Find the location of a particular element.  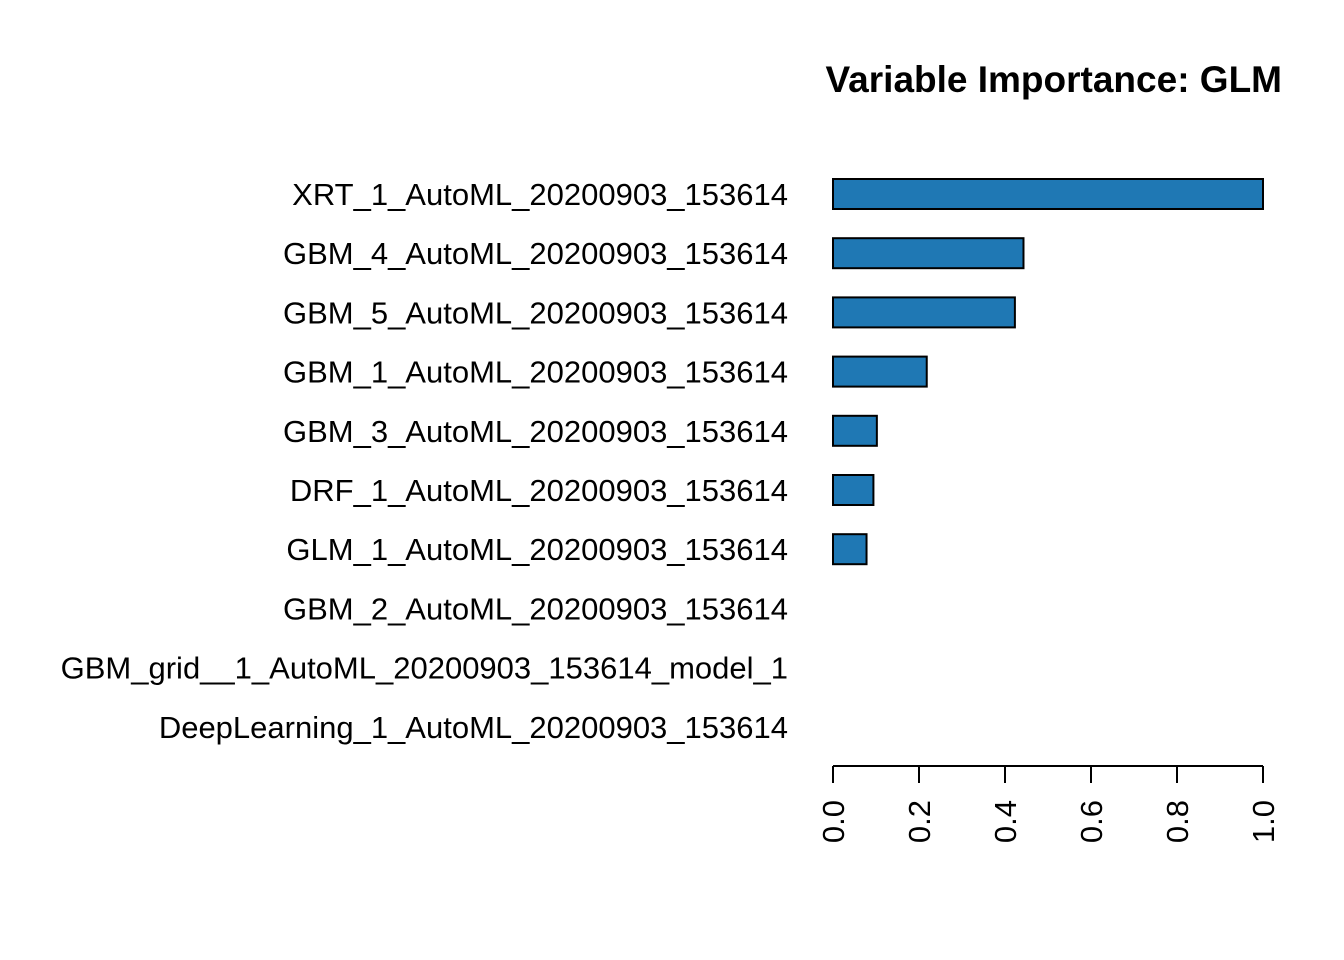

x-tick-label-3: 0.6 is located at coordinates (1091, 821).